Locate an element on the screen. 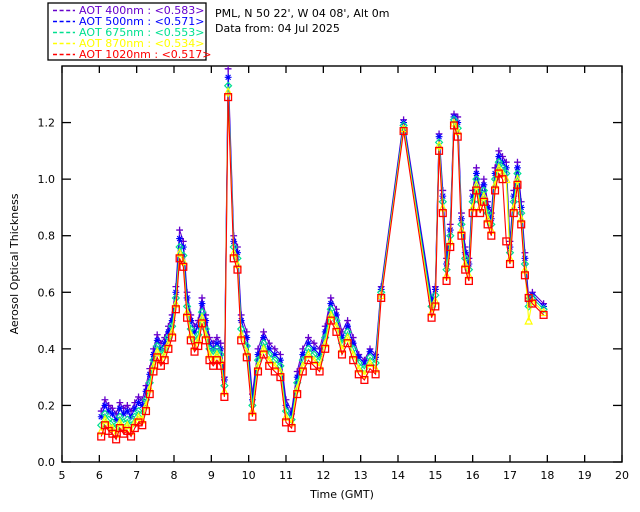  y-tick-label: 1.2 is located at coordinates (47, 123).